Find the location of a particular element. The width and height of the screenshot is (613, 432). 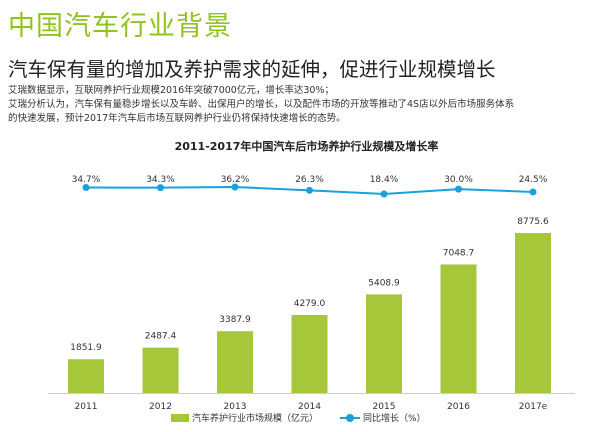

growth-value-label: 34.7% is located at coordinates (86, 180).